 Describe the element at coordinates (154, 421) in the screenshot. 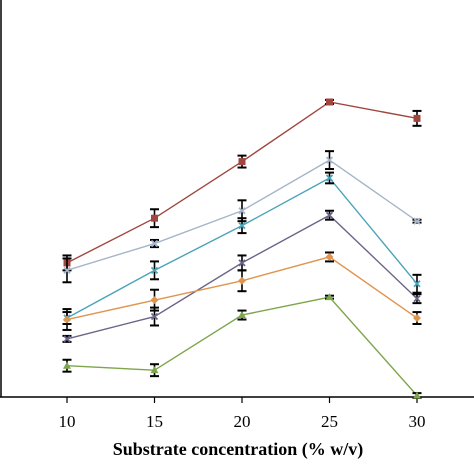

I see `x-tick-label: 15` at that location.